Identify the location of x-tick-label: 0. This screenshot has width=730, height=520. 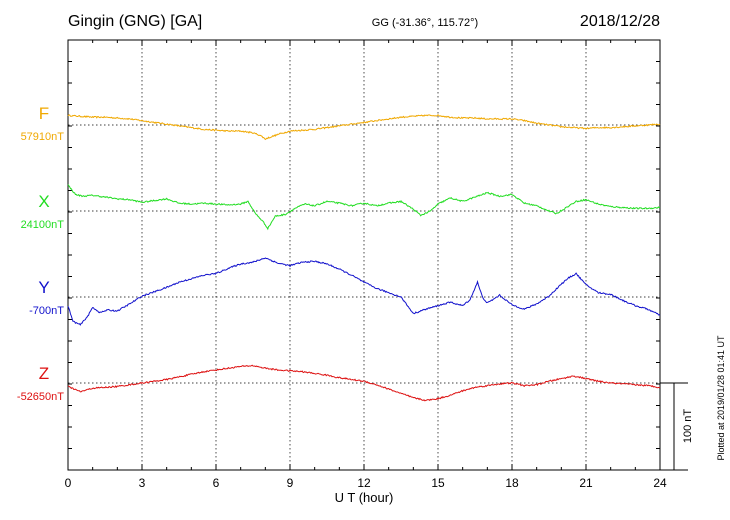
(68, 483).